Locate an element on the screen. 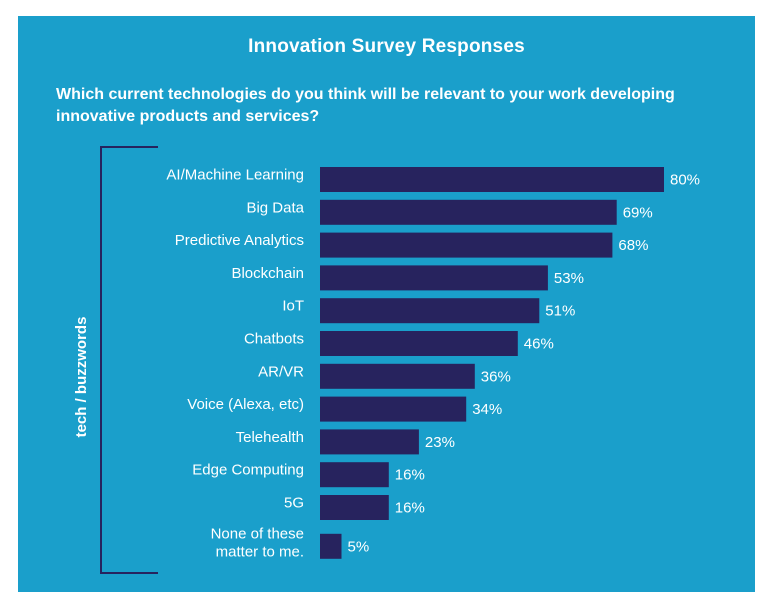 Image resolution: width=772 pixels, height=611 pixels. category-label: Telehealth is located at coordinates (270, 437).